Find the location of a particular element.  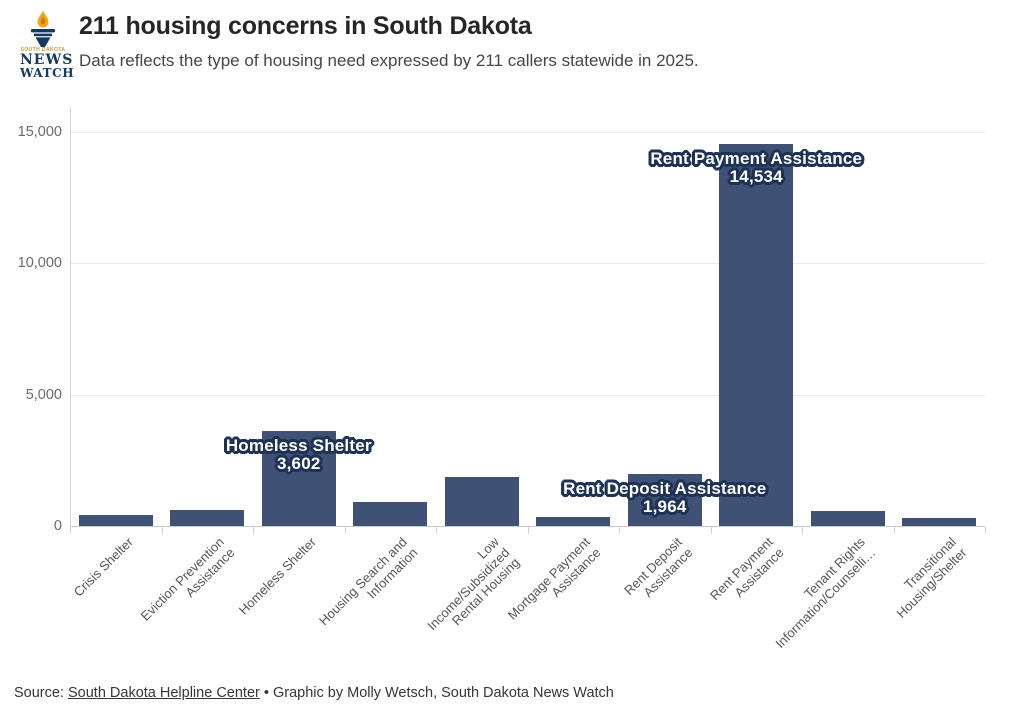

page-title: 211 housing concerns in South Dakota is located at coordinates (305, 26).